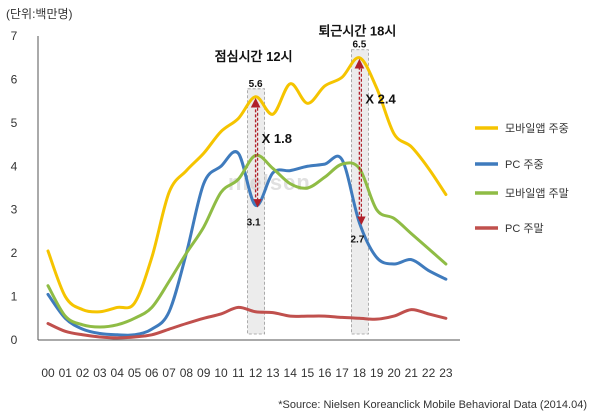 The height and width of the screenshot is (414, 592). Describe the element at coordinates (308, 373) in the screenshot. I see `x-tick-label: 15` at that location.